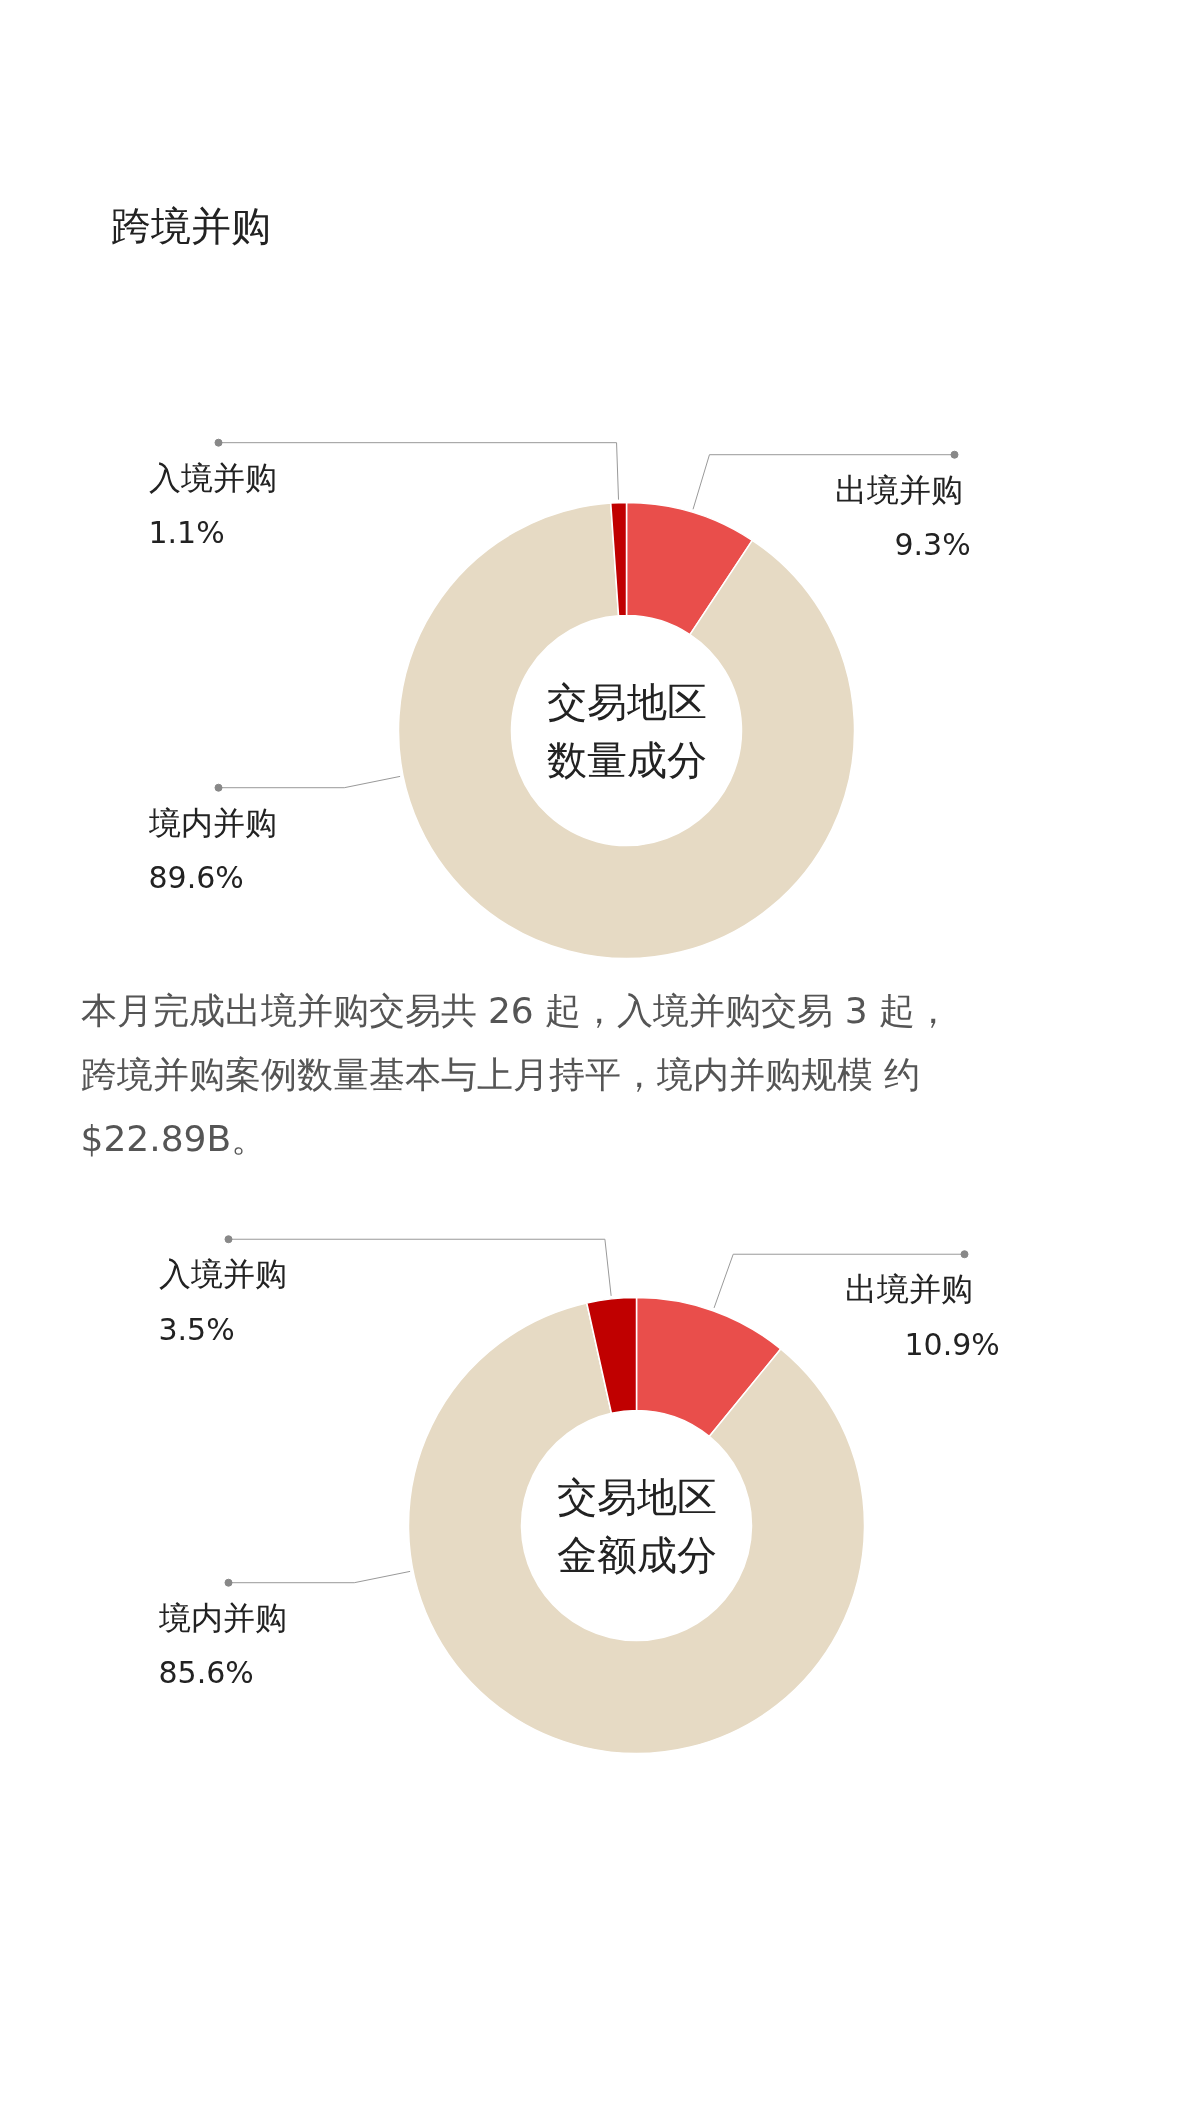 The width and height of the screenshot is (1188, 2110). I want to click on chart-title: 跨境并购, so click(190, 225).